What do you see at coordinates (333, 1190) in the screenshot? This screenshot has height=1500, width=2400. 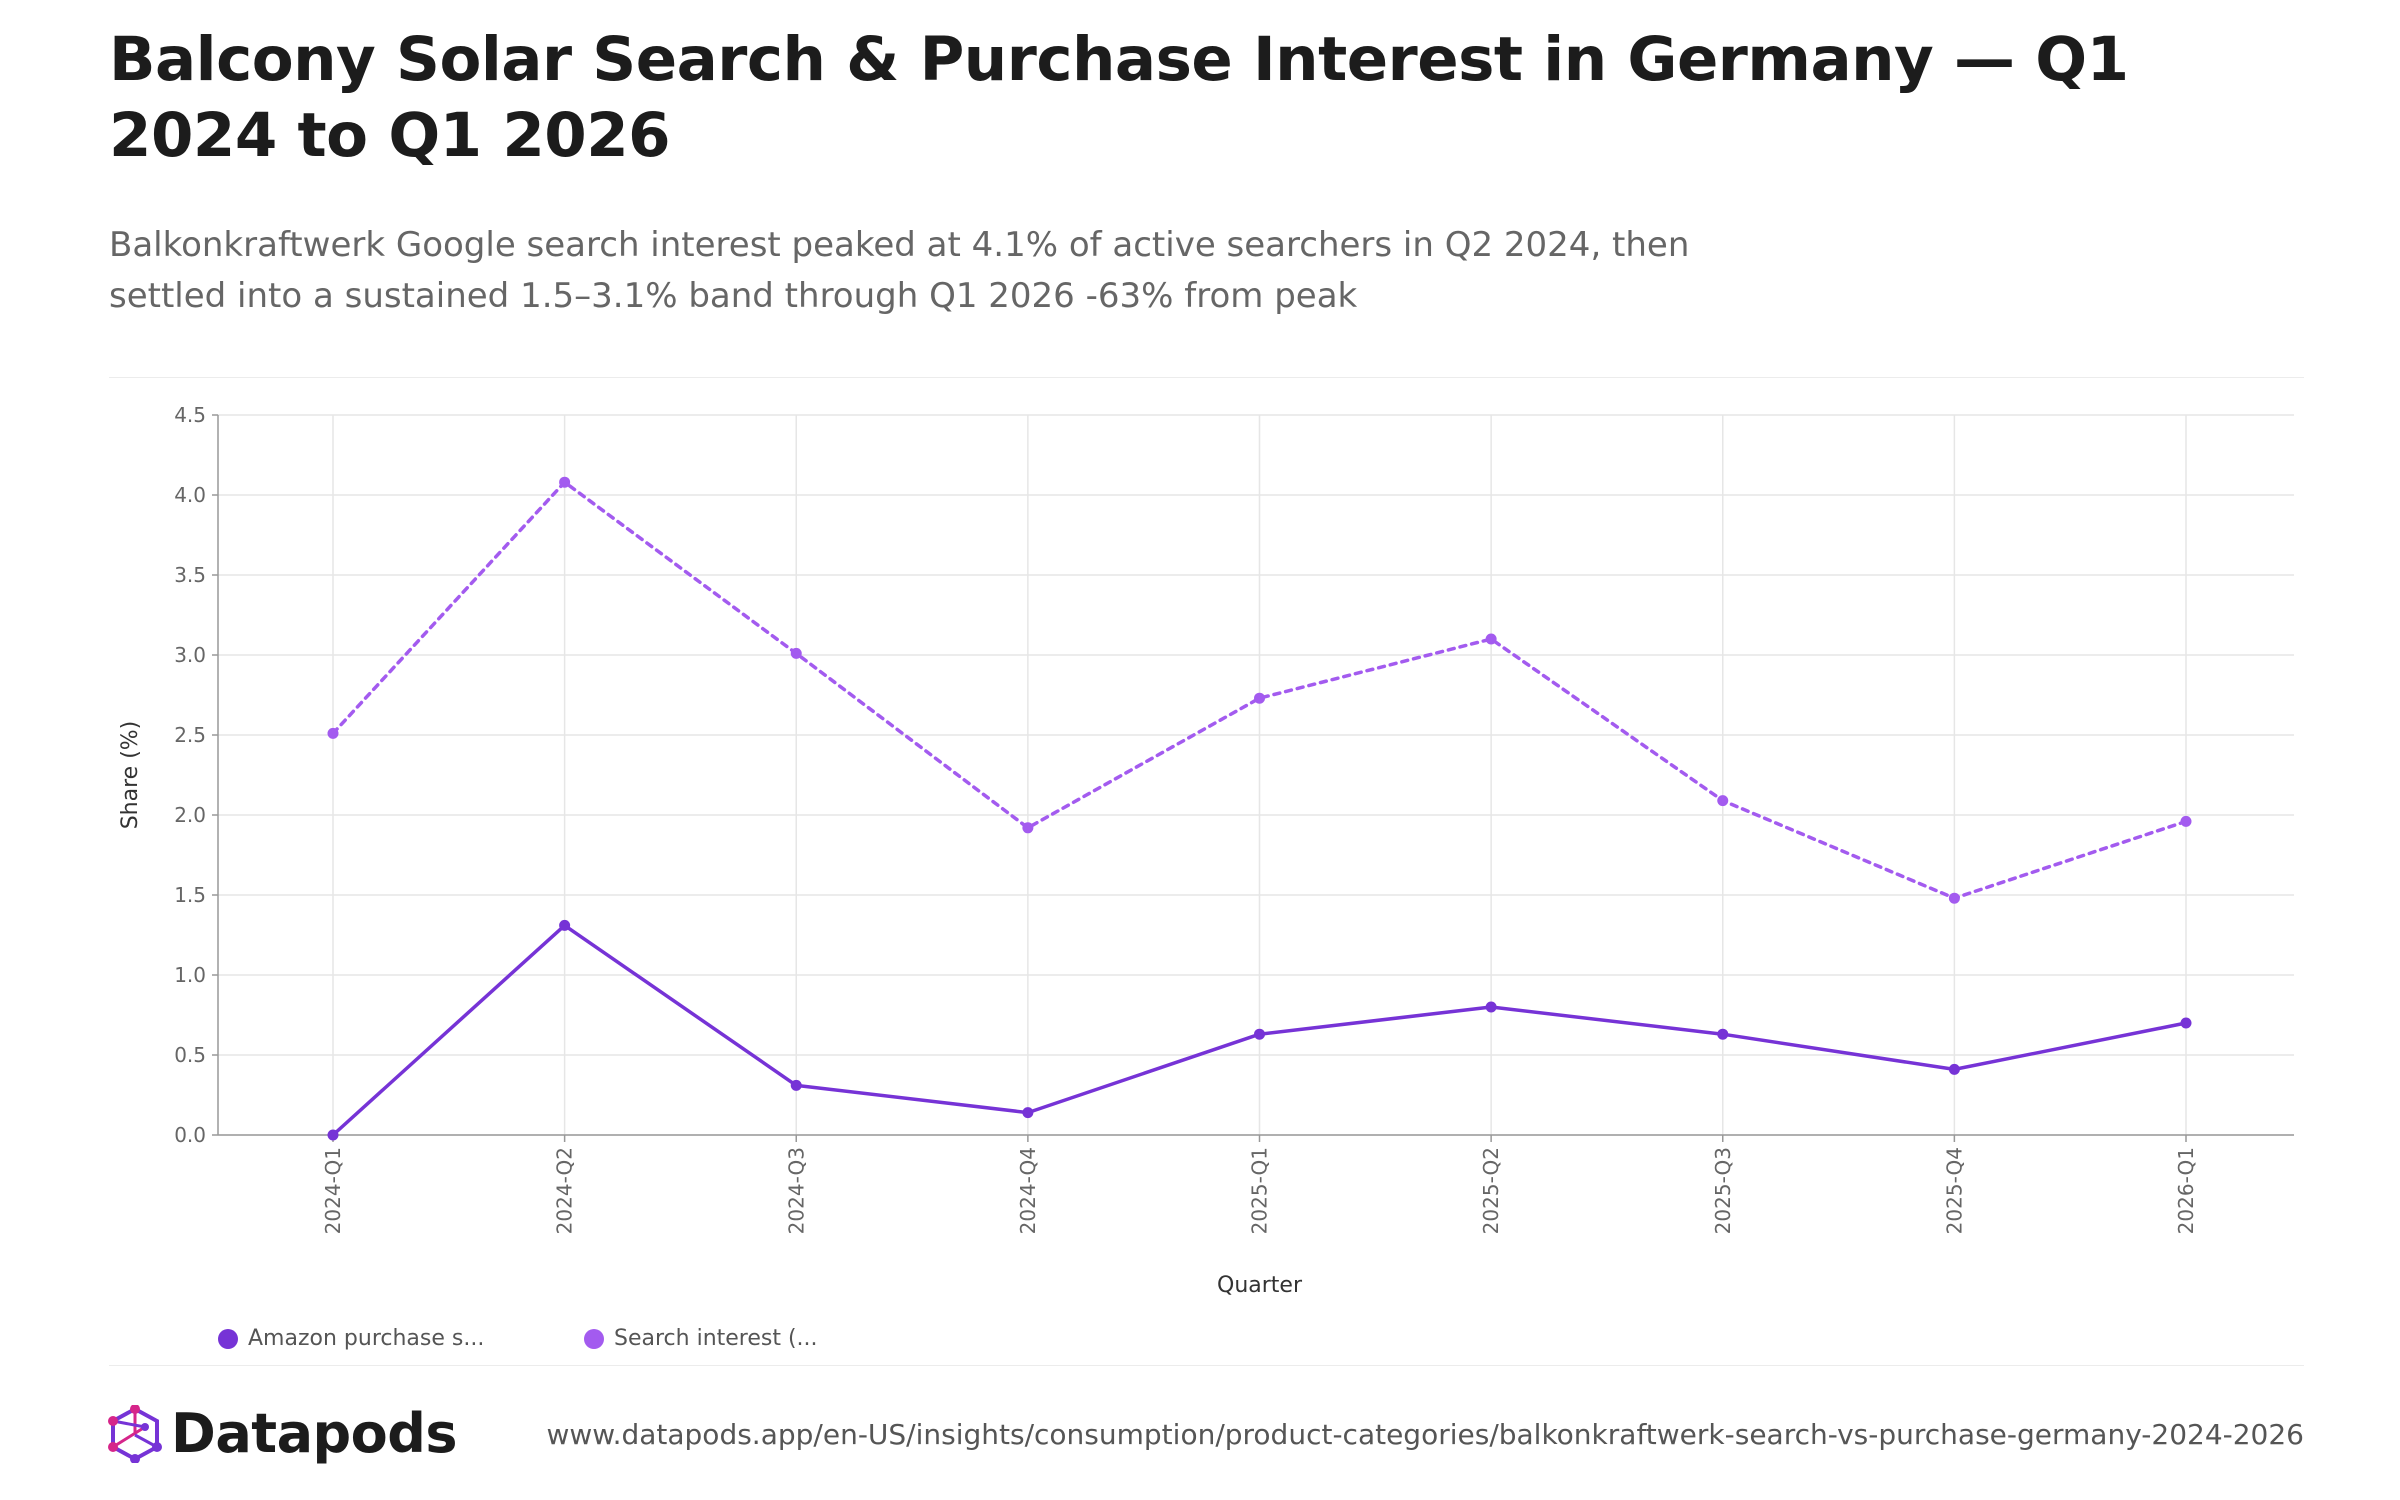 I see `x-tick-label: 2024-Q1` at bounding box center [333, 1190].